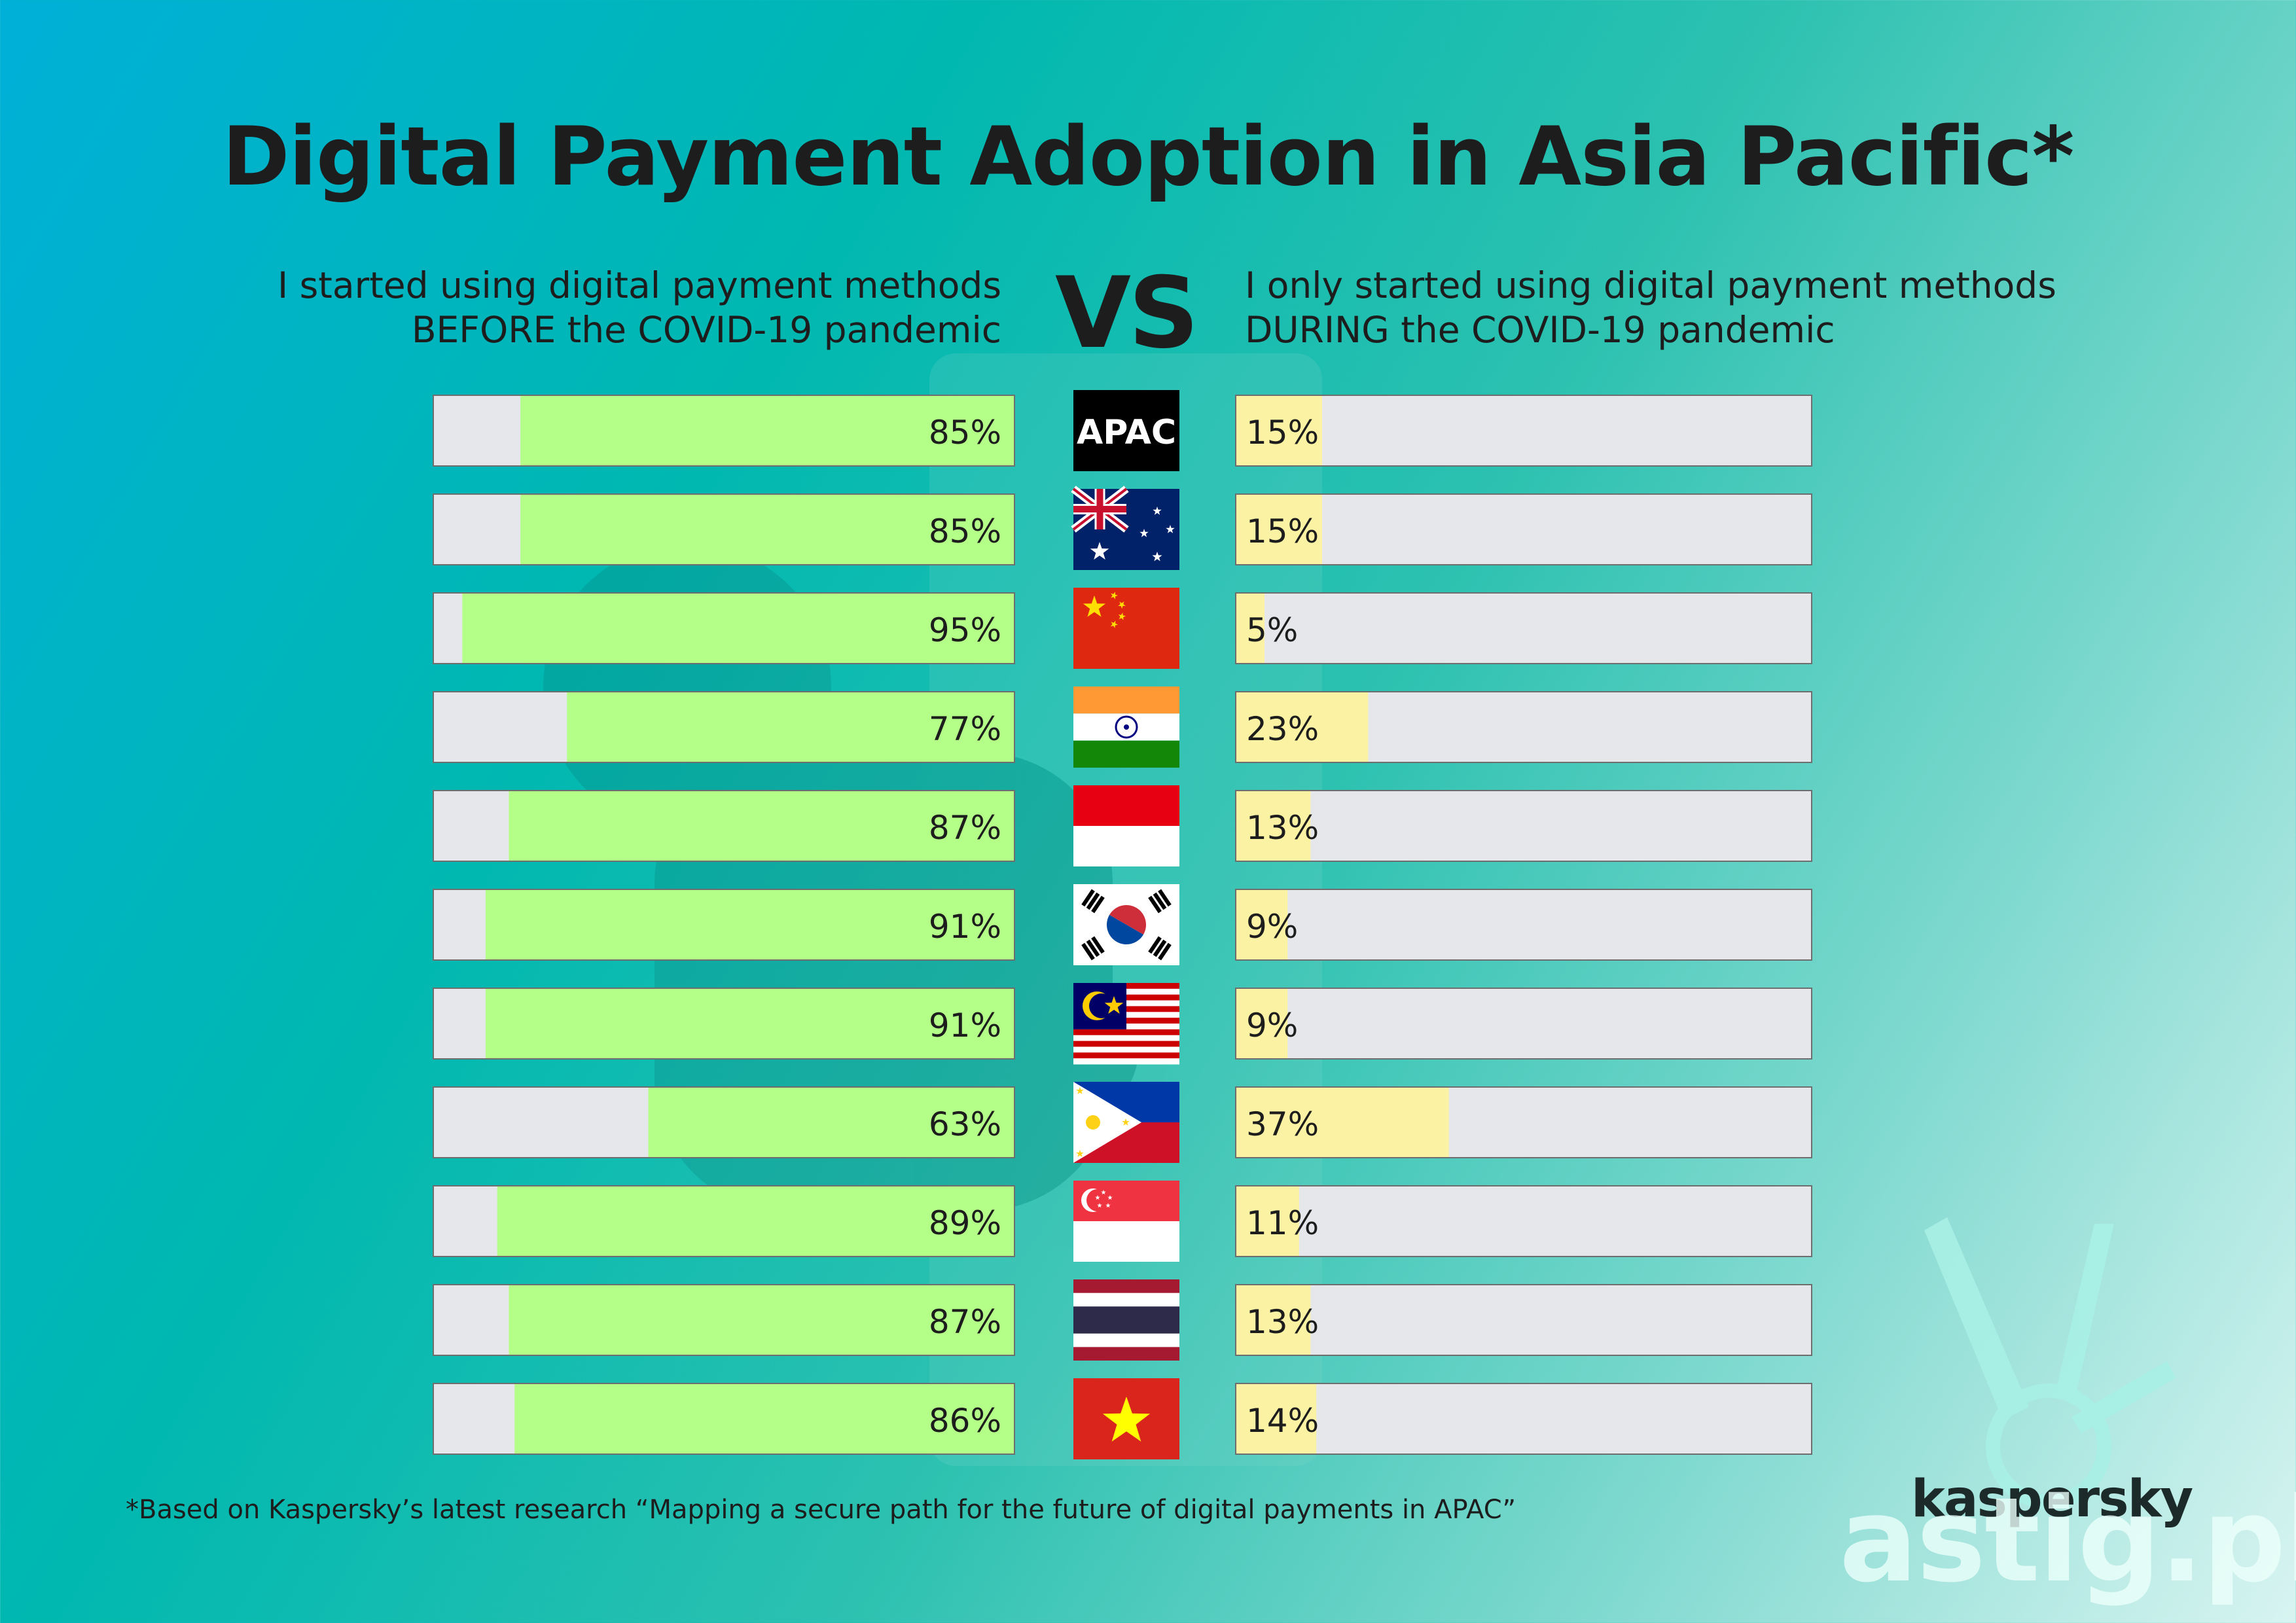 The height and width of the screenshot is (1623, 2296). I want to click on during-value-label: 14%, so click(1282, 1421).